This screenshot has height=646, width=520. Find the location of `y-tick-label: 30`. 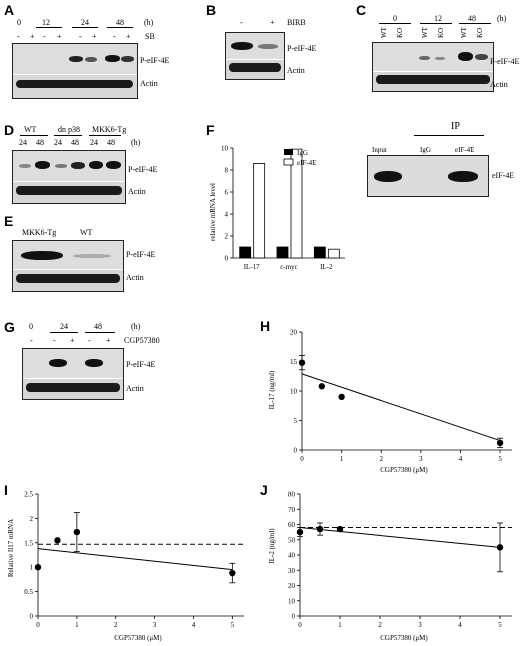

y-tick-label: 30 is located at coordinates (292, 571).